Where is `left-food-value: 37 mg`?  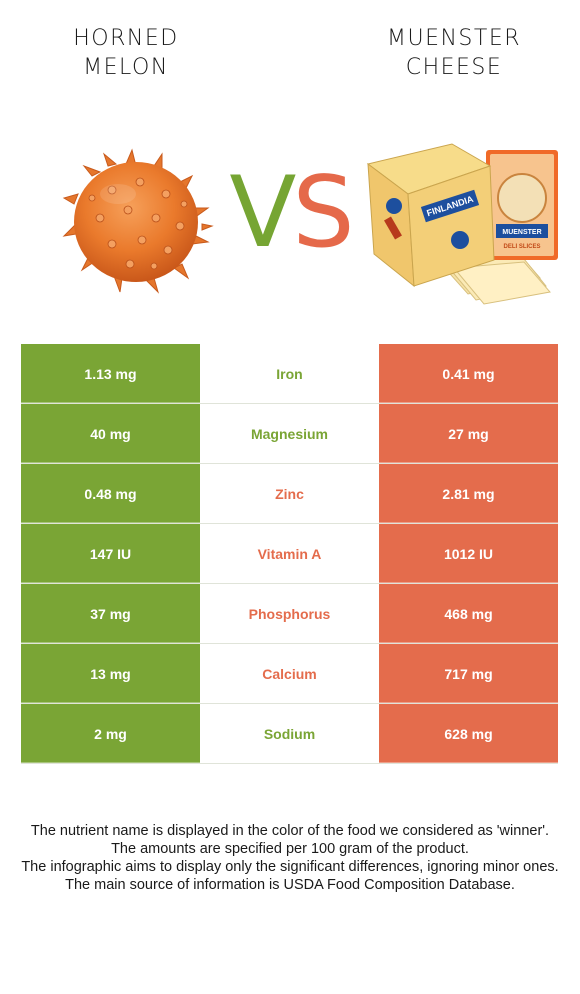
left-food-value: 37 mg is located at coordinates (110, 613).